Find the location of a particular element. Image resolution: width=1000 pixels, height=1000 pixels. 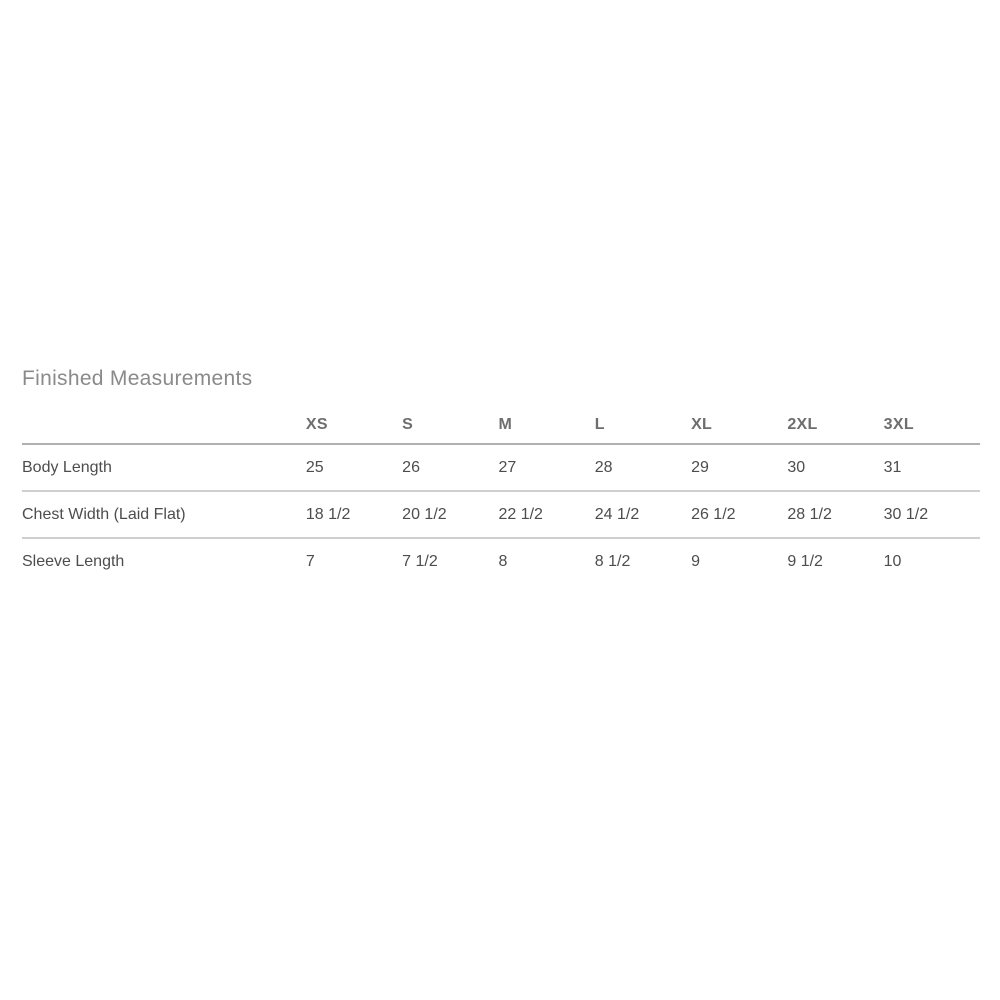

cell-value: 9 1/2 is located at coordinates (805, 561).